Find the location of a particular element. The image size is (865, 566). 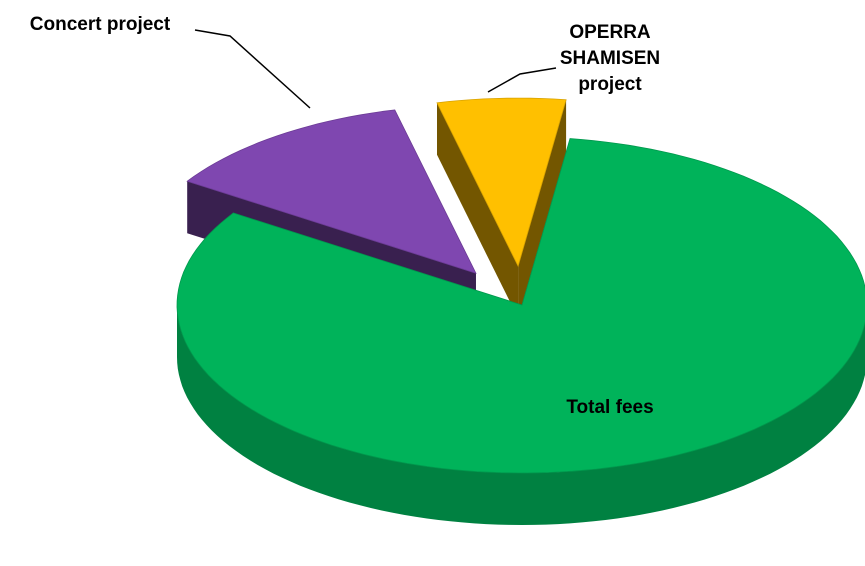

data-label: OPERRA SHAMISEN project is located at coordinates (610, 58).